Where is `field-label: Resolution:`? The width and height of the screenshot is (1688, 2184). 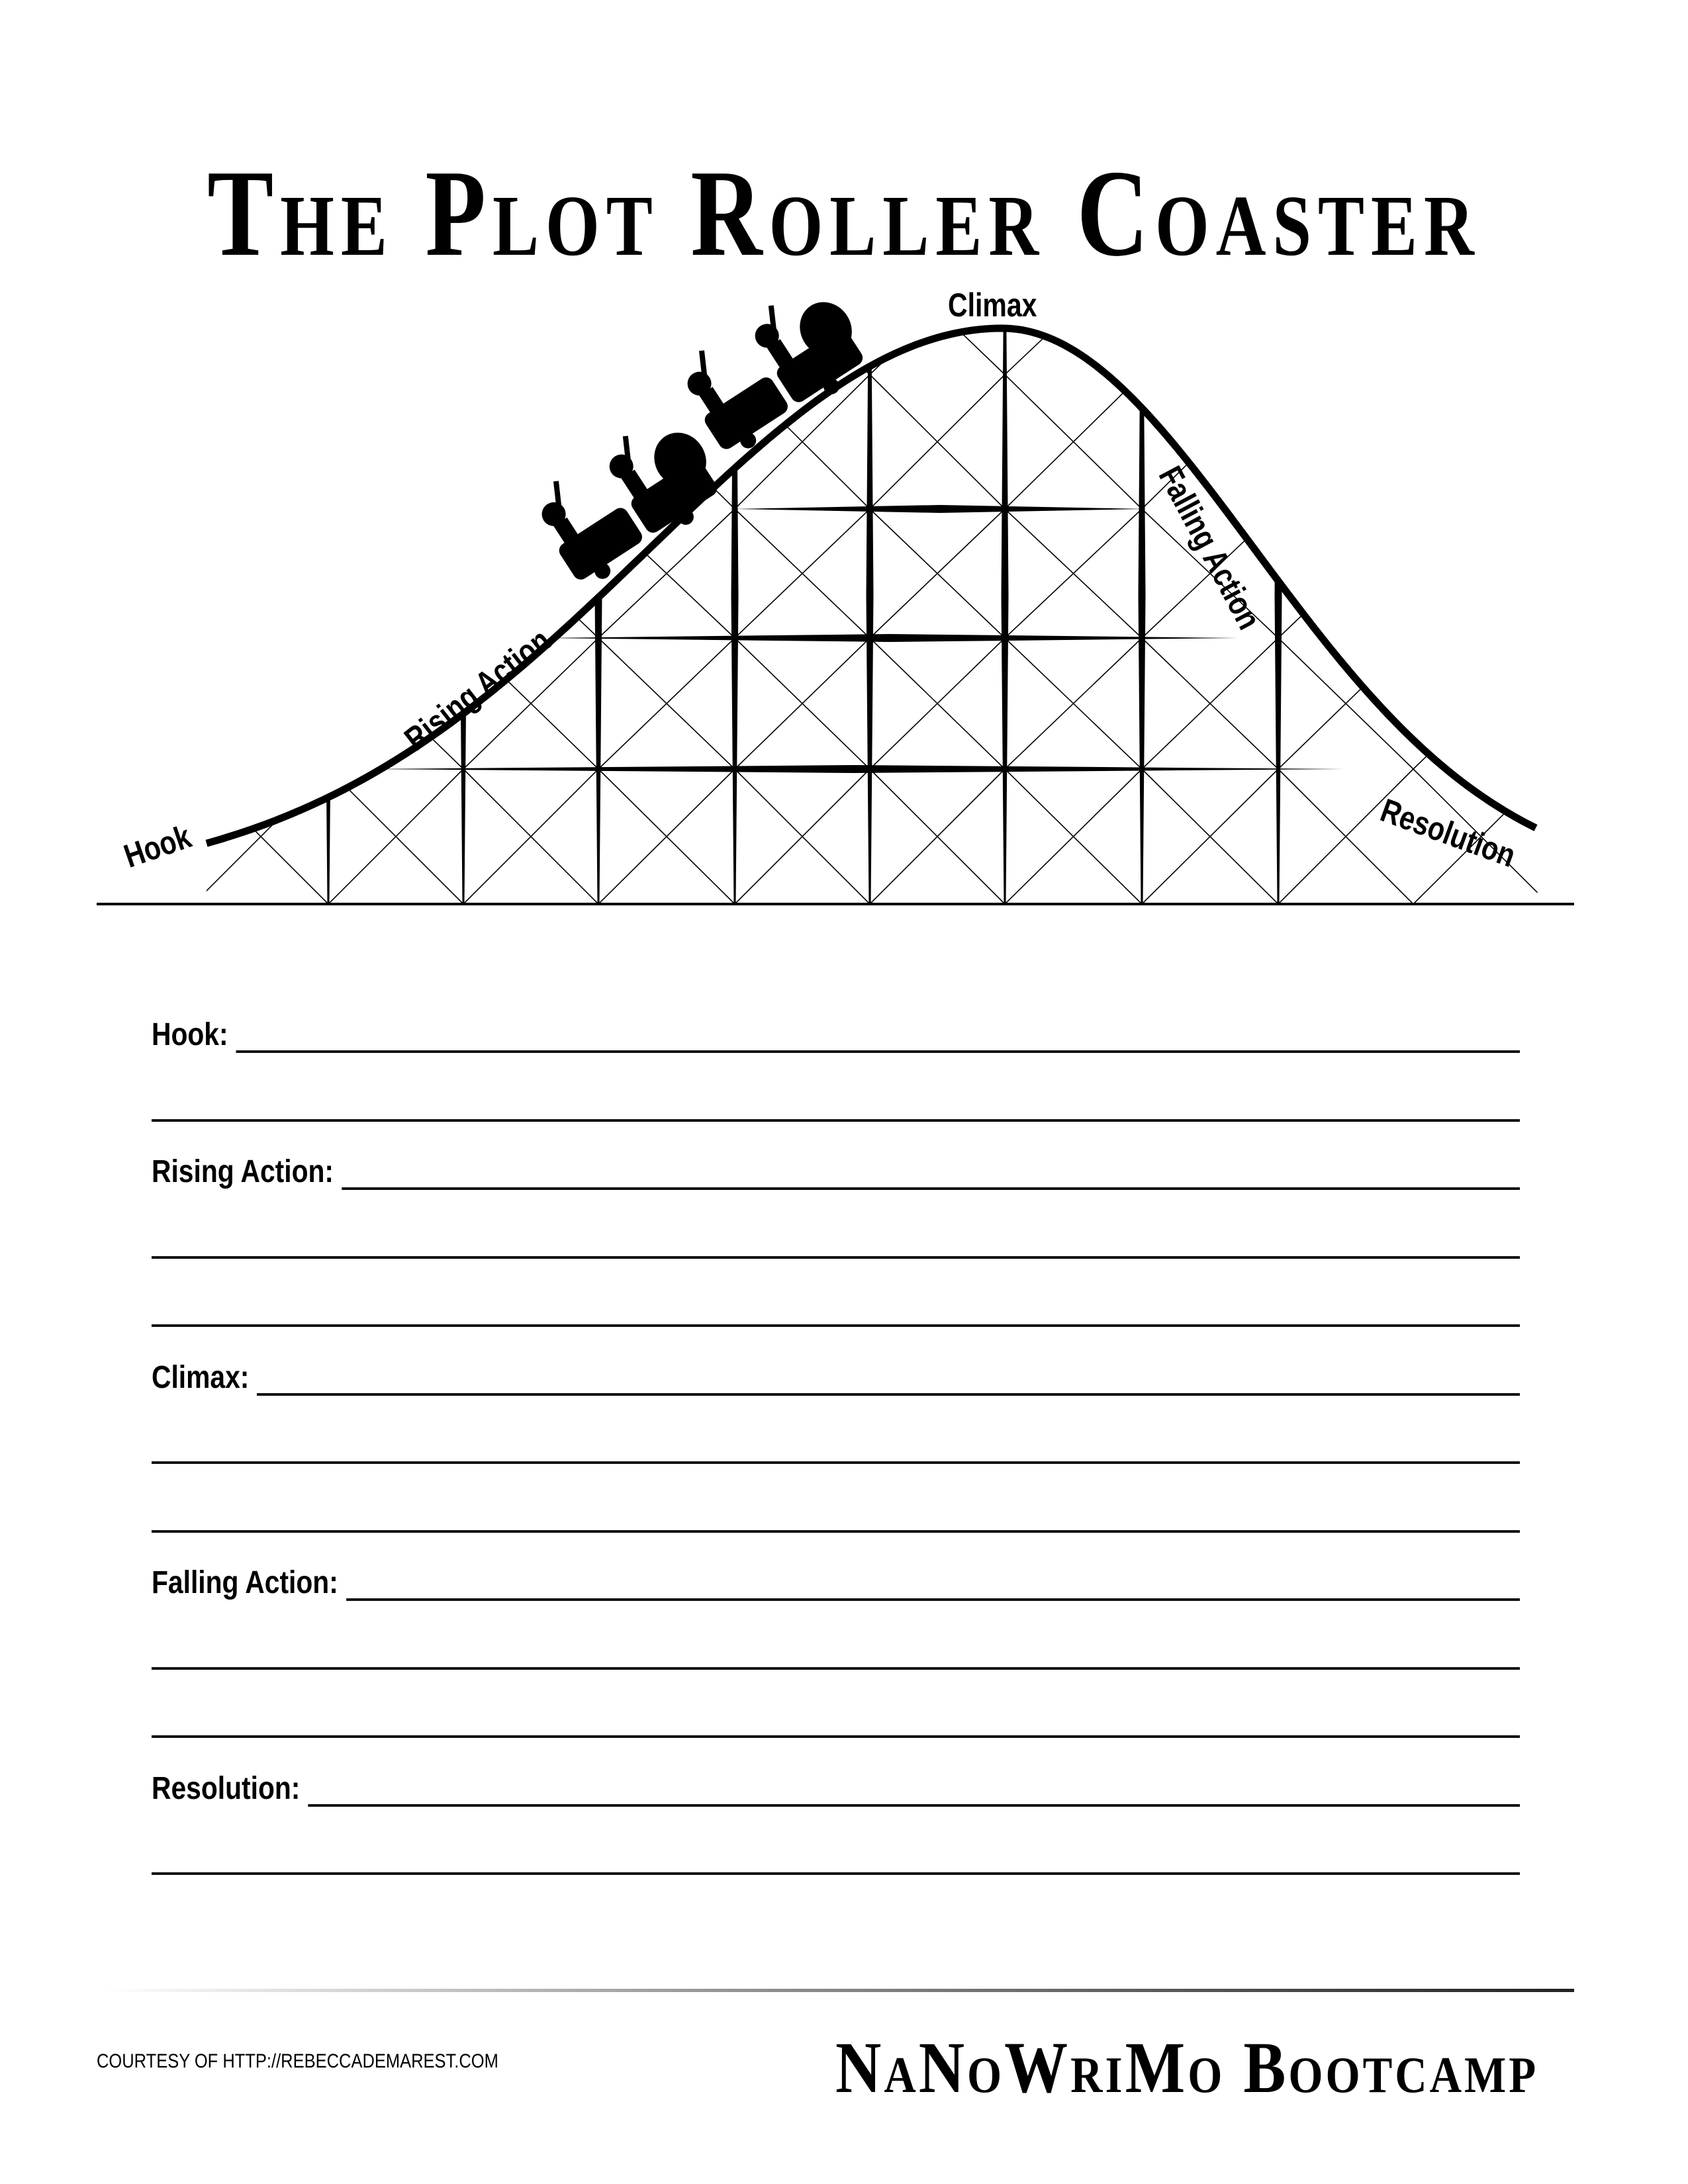 field-label: Resolution: is located at coordinates (230, 1789).